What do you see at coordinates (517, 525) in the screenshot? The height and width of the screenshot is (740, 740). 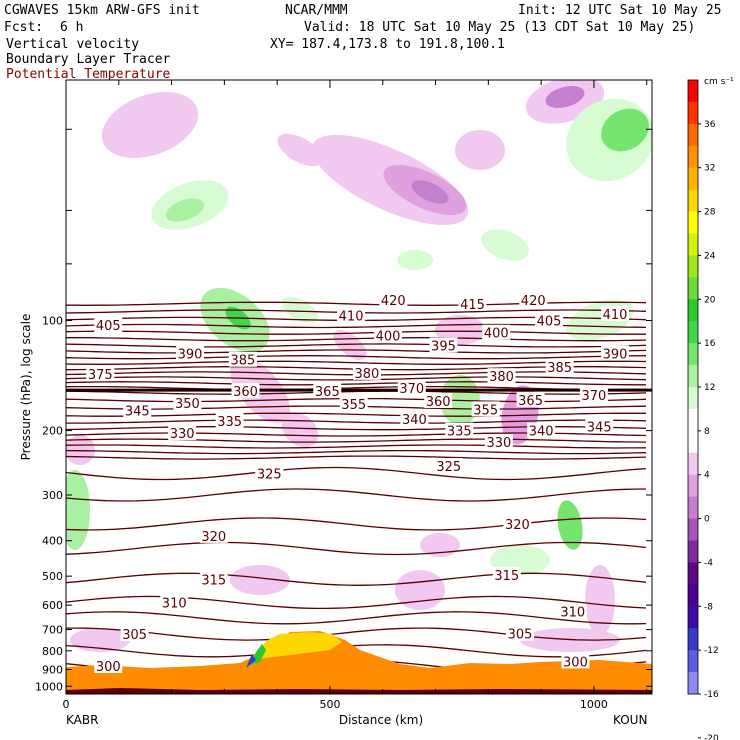 I see `theta-label: 320` at bounding box center [517, 525].